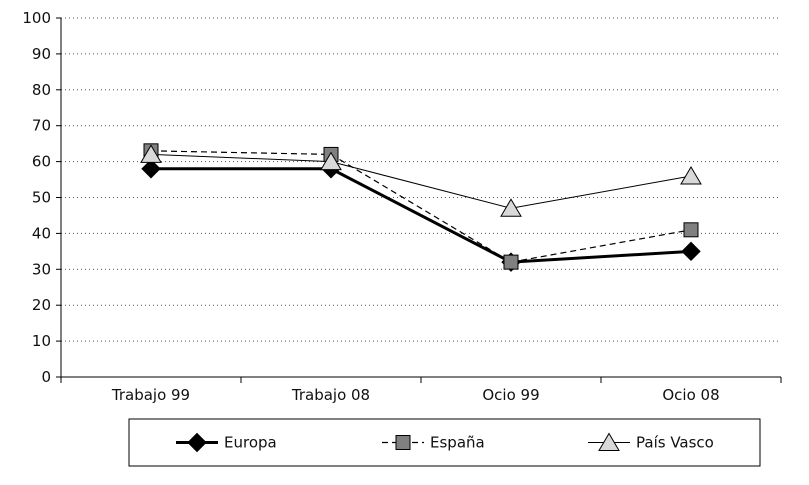 The width and height of the screenshot is (809, 485). I want to click on y-tick-label: 20, so click(41, 305).